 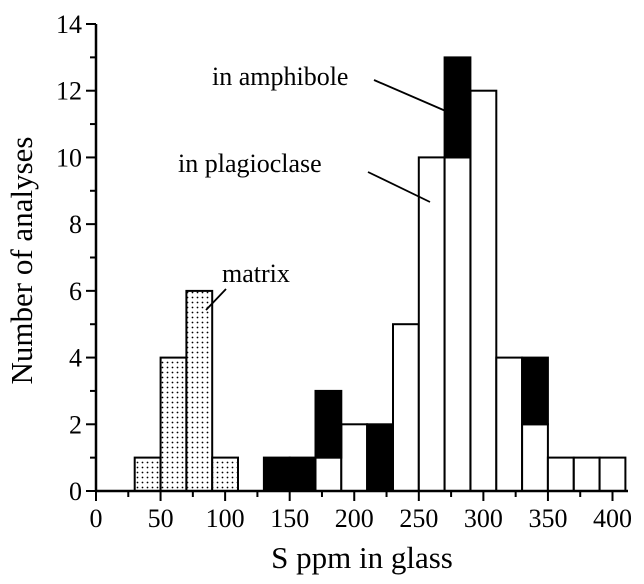 What do you see at coordinates (354, 518) in the screenshot?
I see `x-tick-label-200: 200` at bounding box center [354, 518].